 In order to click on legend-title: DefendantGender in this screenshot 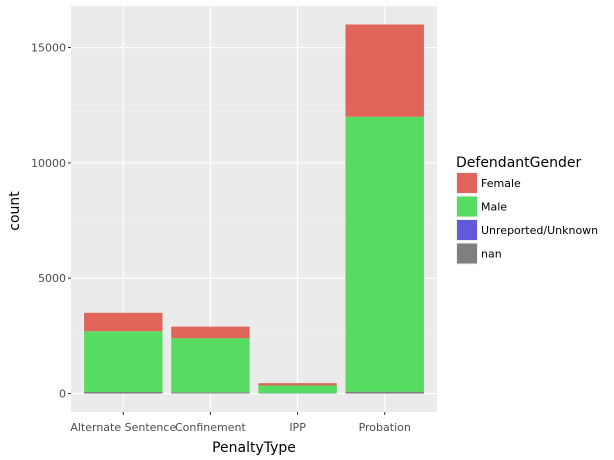, I will do `click(518, 163)`.